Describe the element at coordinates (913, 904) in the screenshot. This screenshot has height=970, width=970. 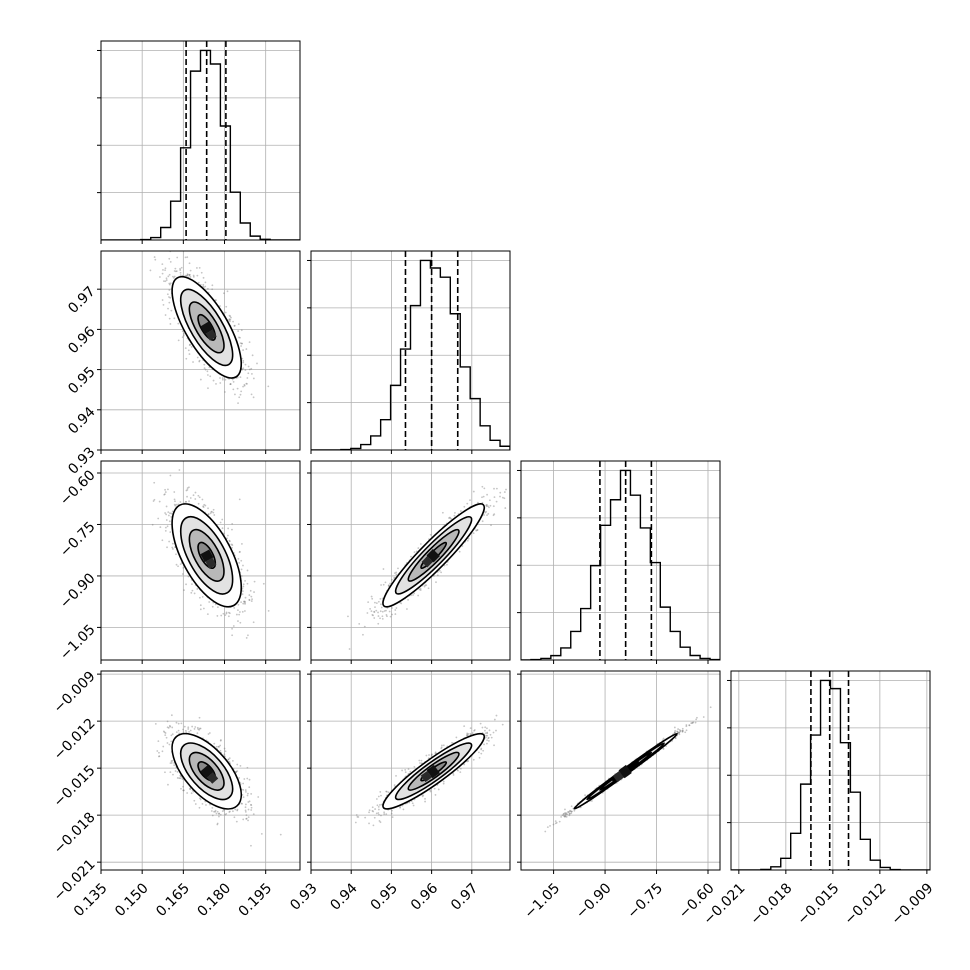
I see `x-tick-label: −0.009` at that location.